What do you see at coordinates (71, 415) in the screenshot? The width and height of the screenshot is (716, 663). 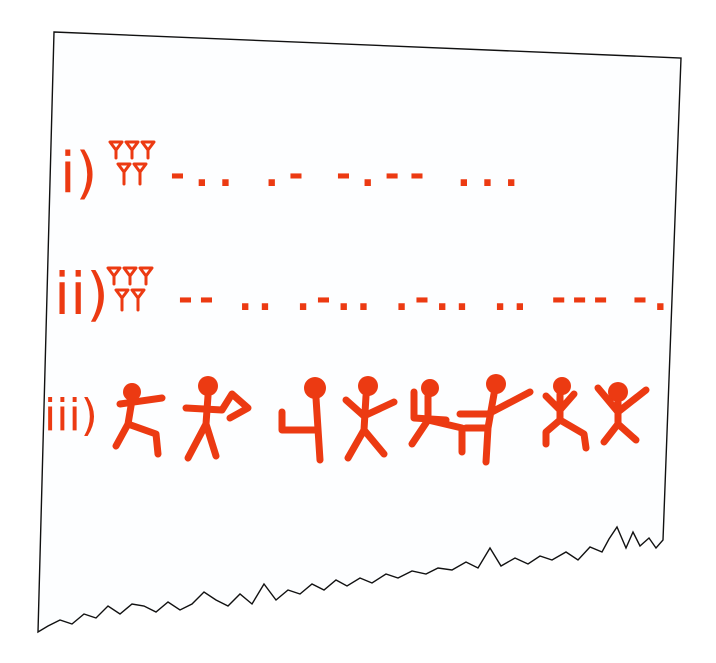 I see `row-3-label: iii)` at bounding box center [71, 415].